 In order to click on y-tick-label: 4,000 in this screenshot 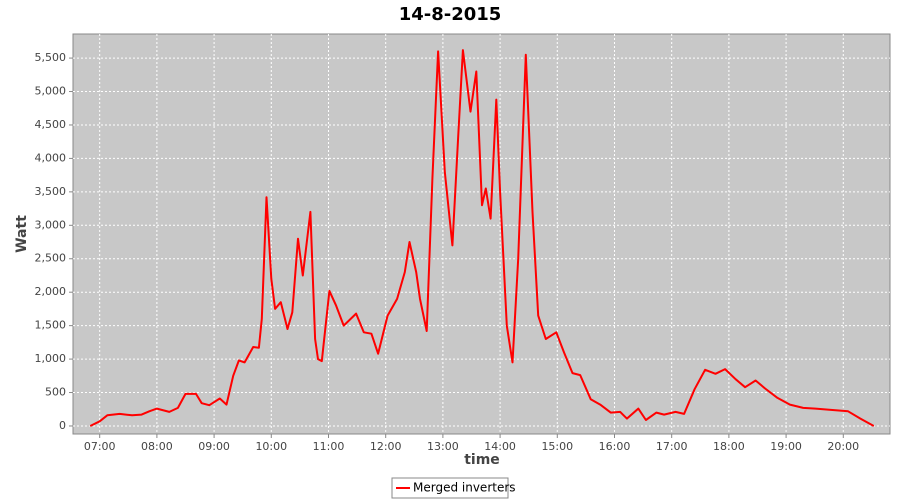, I will do `click(51, 157)`.